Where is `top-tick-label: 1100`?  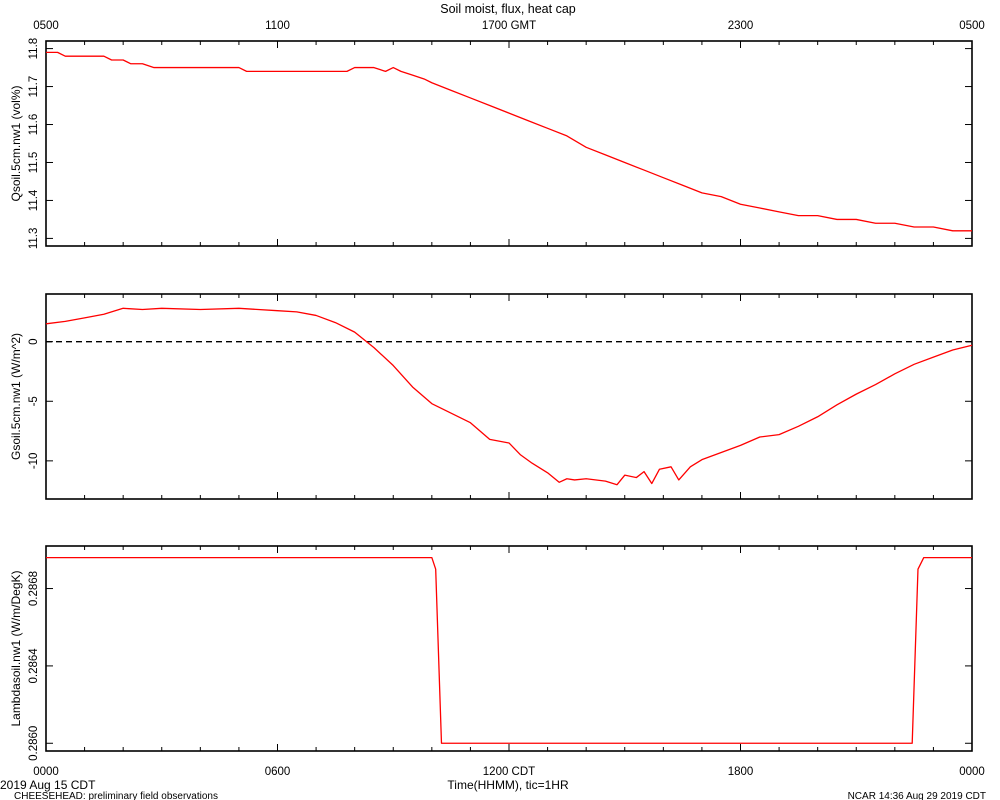
top-tick-label: 1100 is located at coordinates (277, 26).